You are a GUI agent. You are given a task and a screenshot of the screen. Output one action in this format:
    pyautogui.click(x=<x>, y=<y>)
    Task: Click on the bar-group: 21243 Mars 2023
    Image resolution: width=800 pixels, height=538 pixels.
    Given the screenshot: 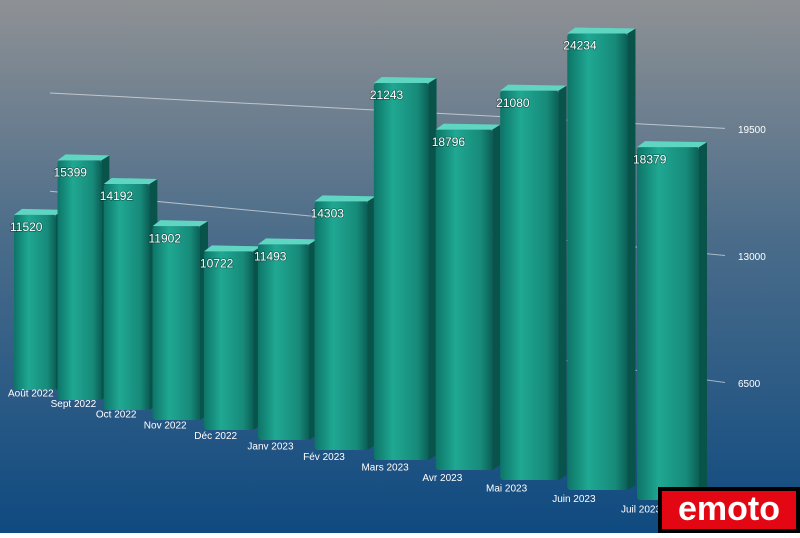 What is the action you would take?
    pyautogui.click(x=399, y=275)
    